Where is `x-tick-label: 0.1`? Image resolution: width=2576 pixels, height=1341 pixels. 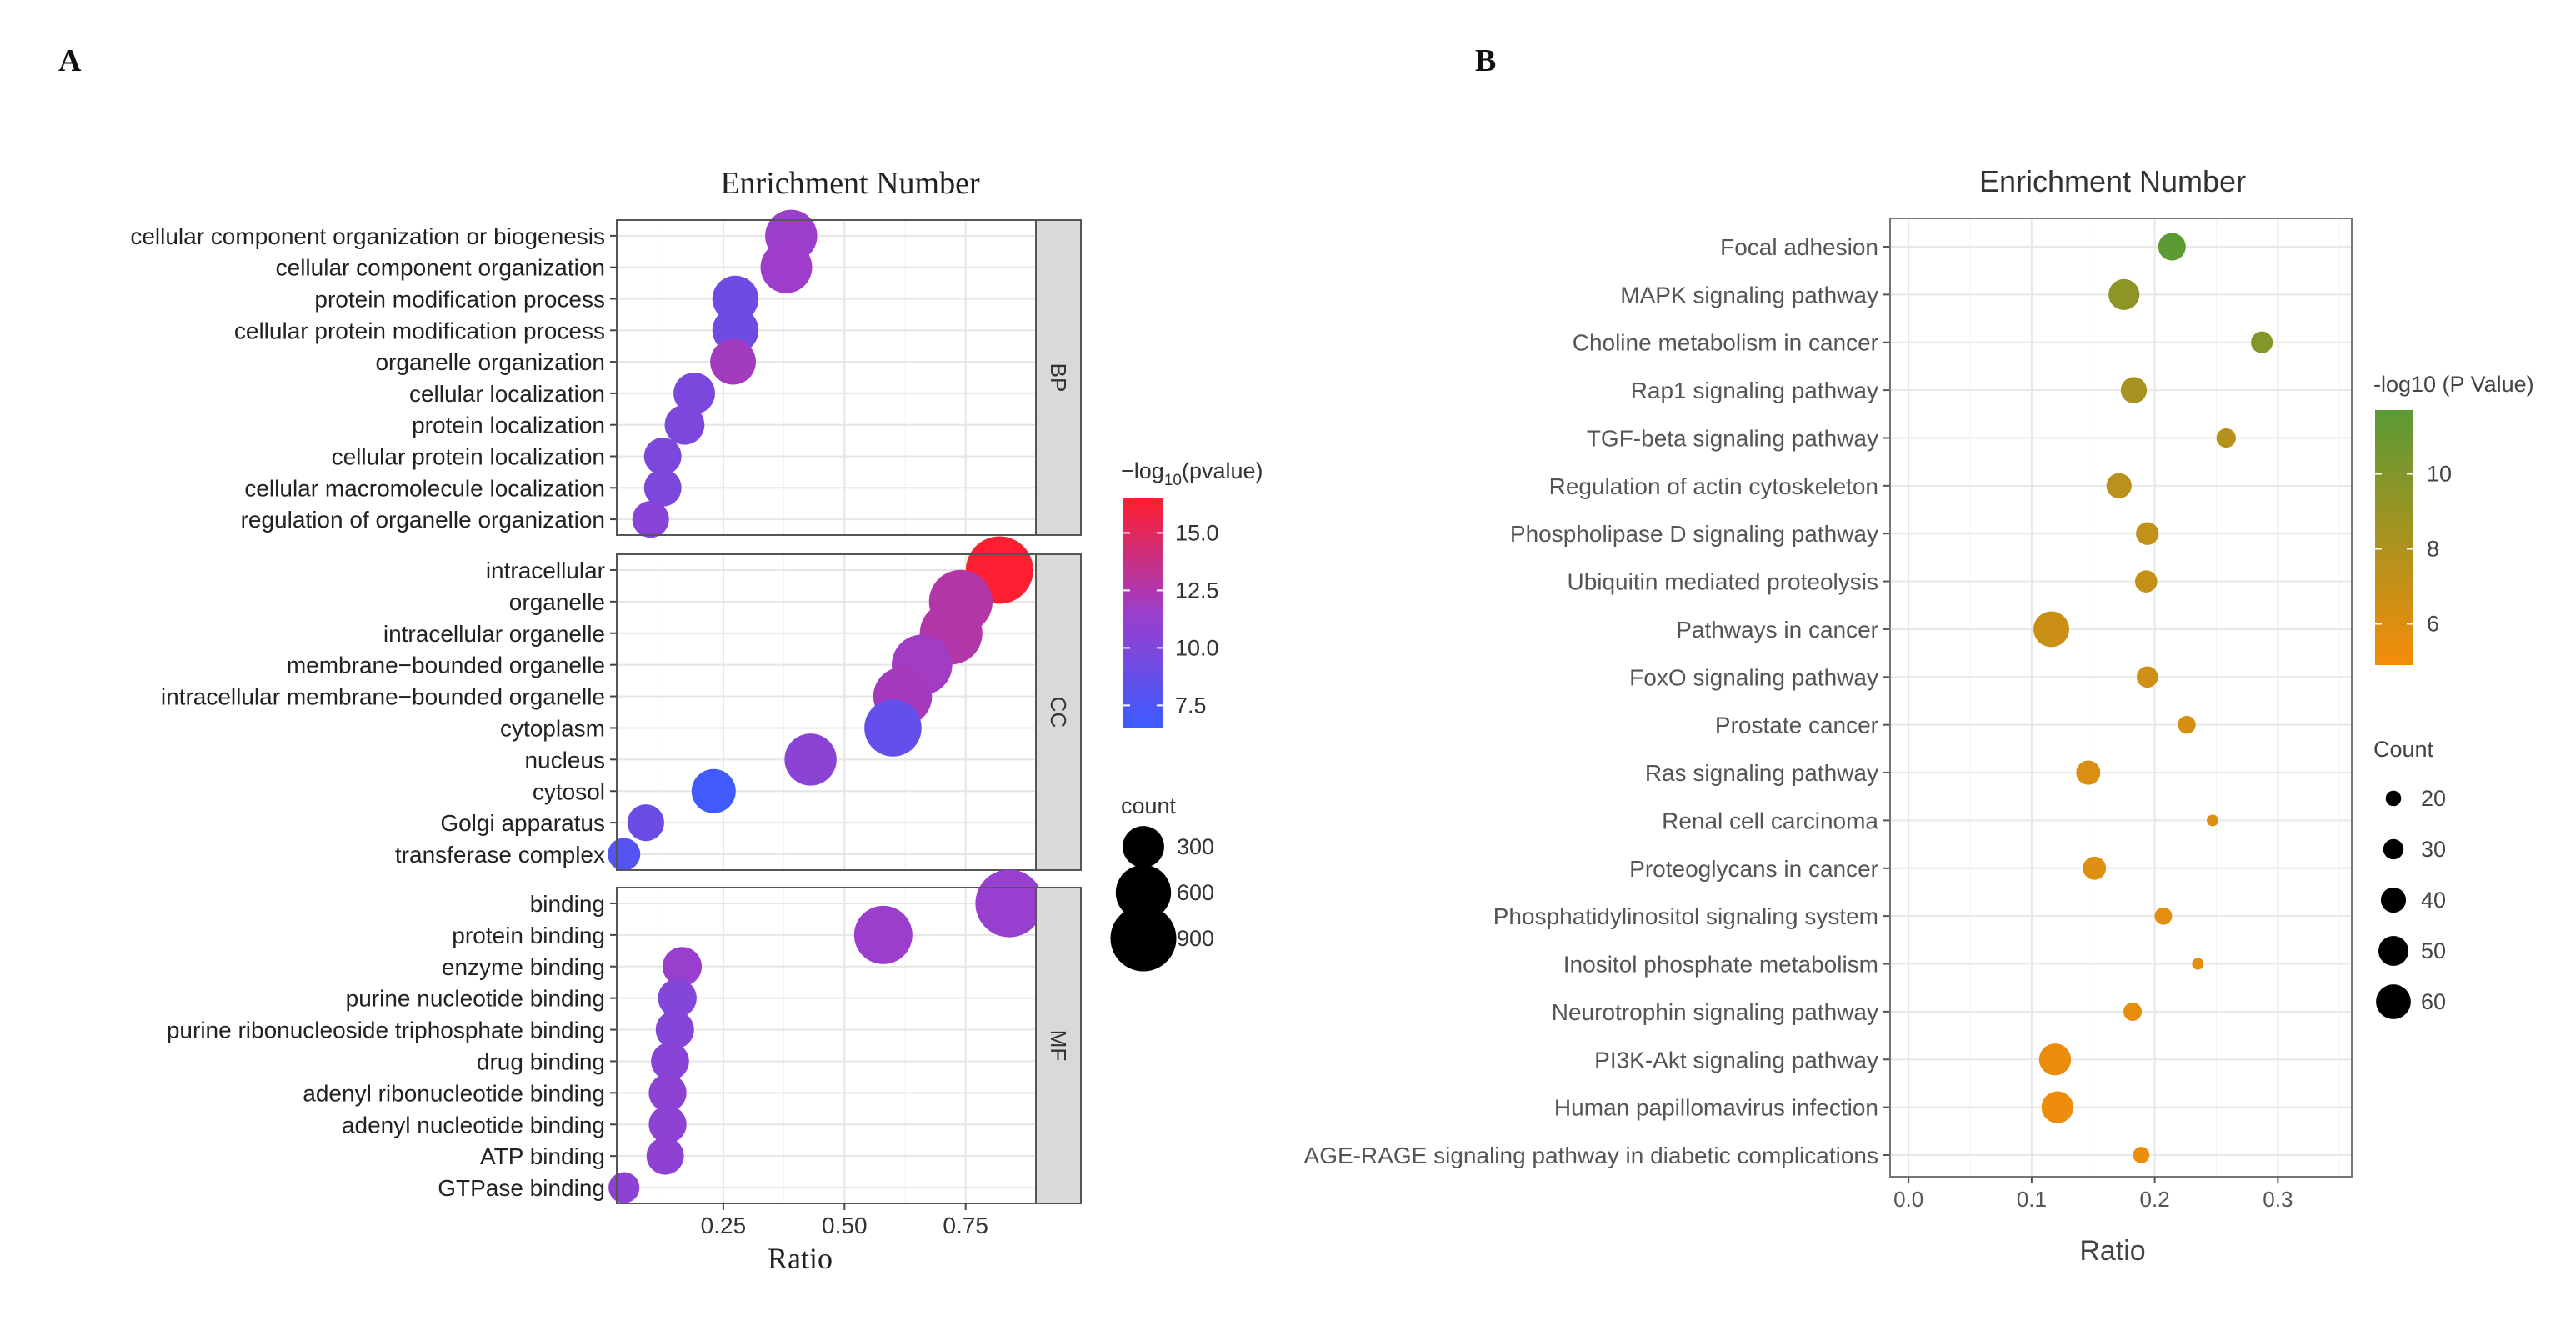
x-tick-label: 0.1 is located at coordinates (2032, 1199).